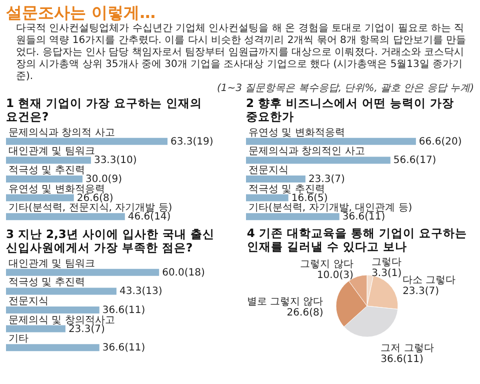 The image size is (480, 384). What do you see at coordinates (61, 320) in the screenshot?
I see `y-tick-label: 문제의식 및 창의적사고` at bounding box center [61, 320].